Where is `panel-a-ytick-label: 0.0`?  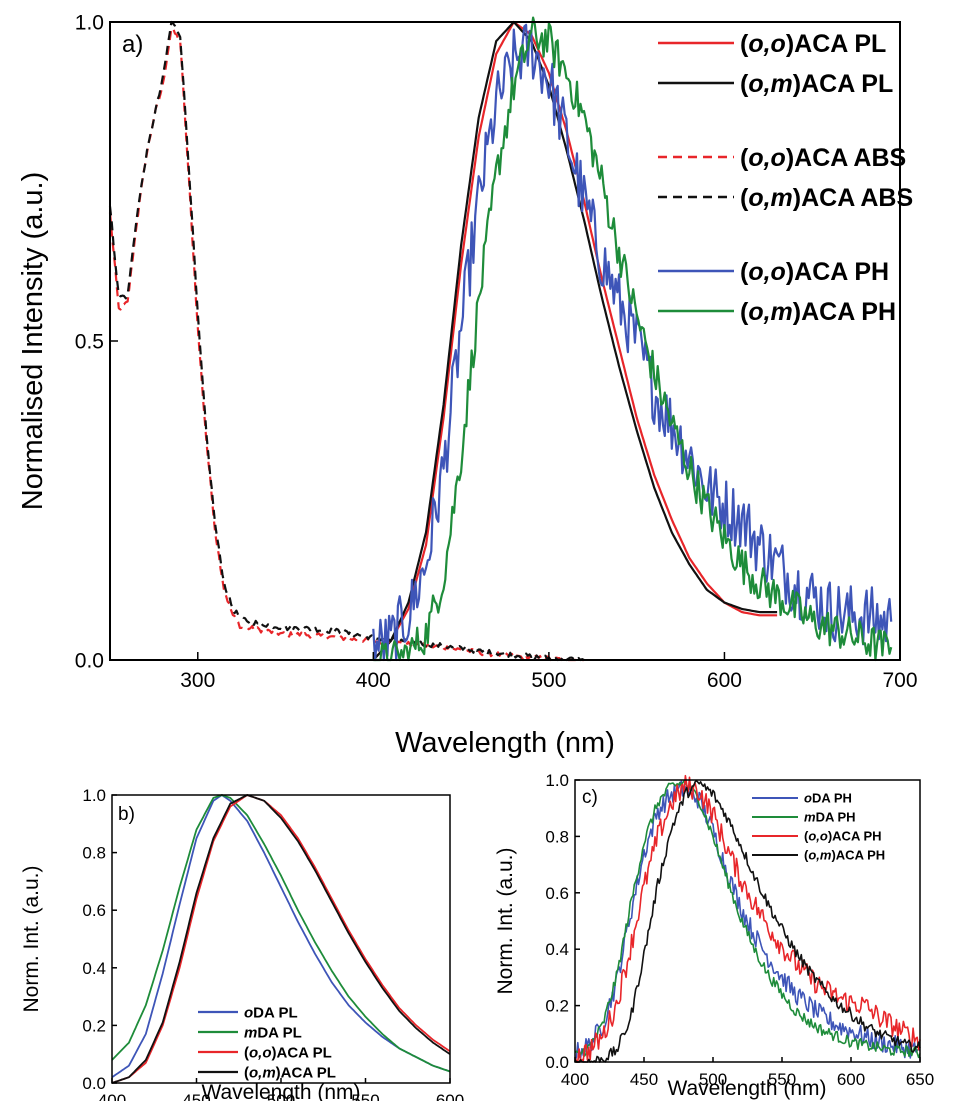 panel-a-ytick-label: 0.0 is located at coordinates (89, 660).